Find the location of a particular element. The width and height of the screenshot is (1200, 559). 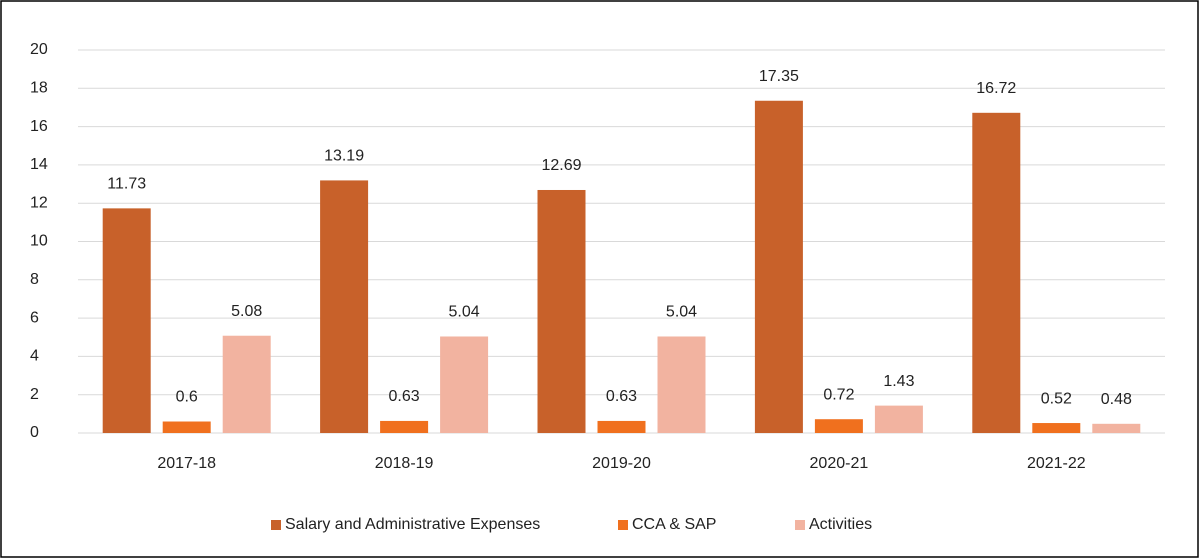

data-label: 0.6 is located at coordinates (187, 397).